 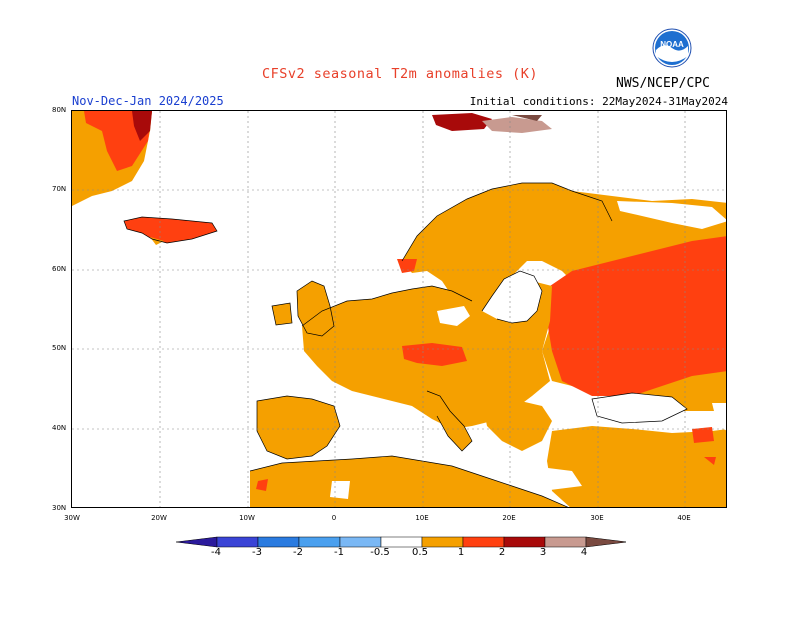 I want to click on baltic-sea, so click(x=512, y=297).